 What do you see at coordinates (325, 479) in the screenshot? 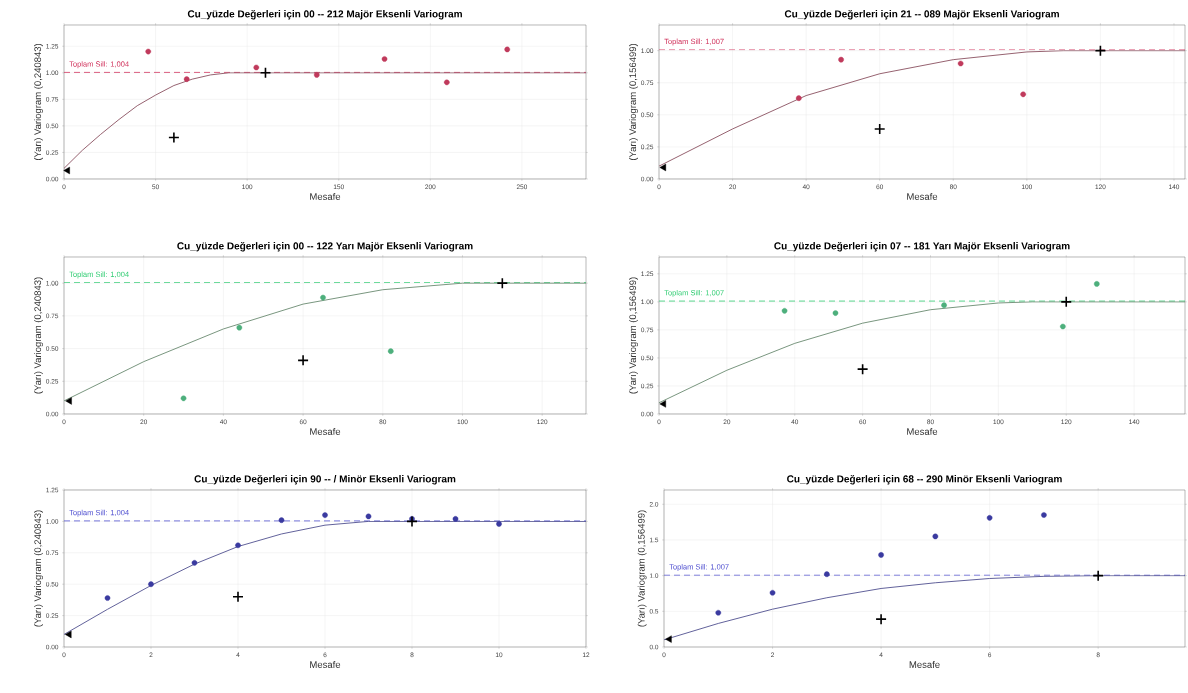
I see `chart-title: Cu_yüzde Değerleri için 90 -- / Minör Eksenli Variogram` at bounding box center [325, 479].